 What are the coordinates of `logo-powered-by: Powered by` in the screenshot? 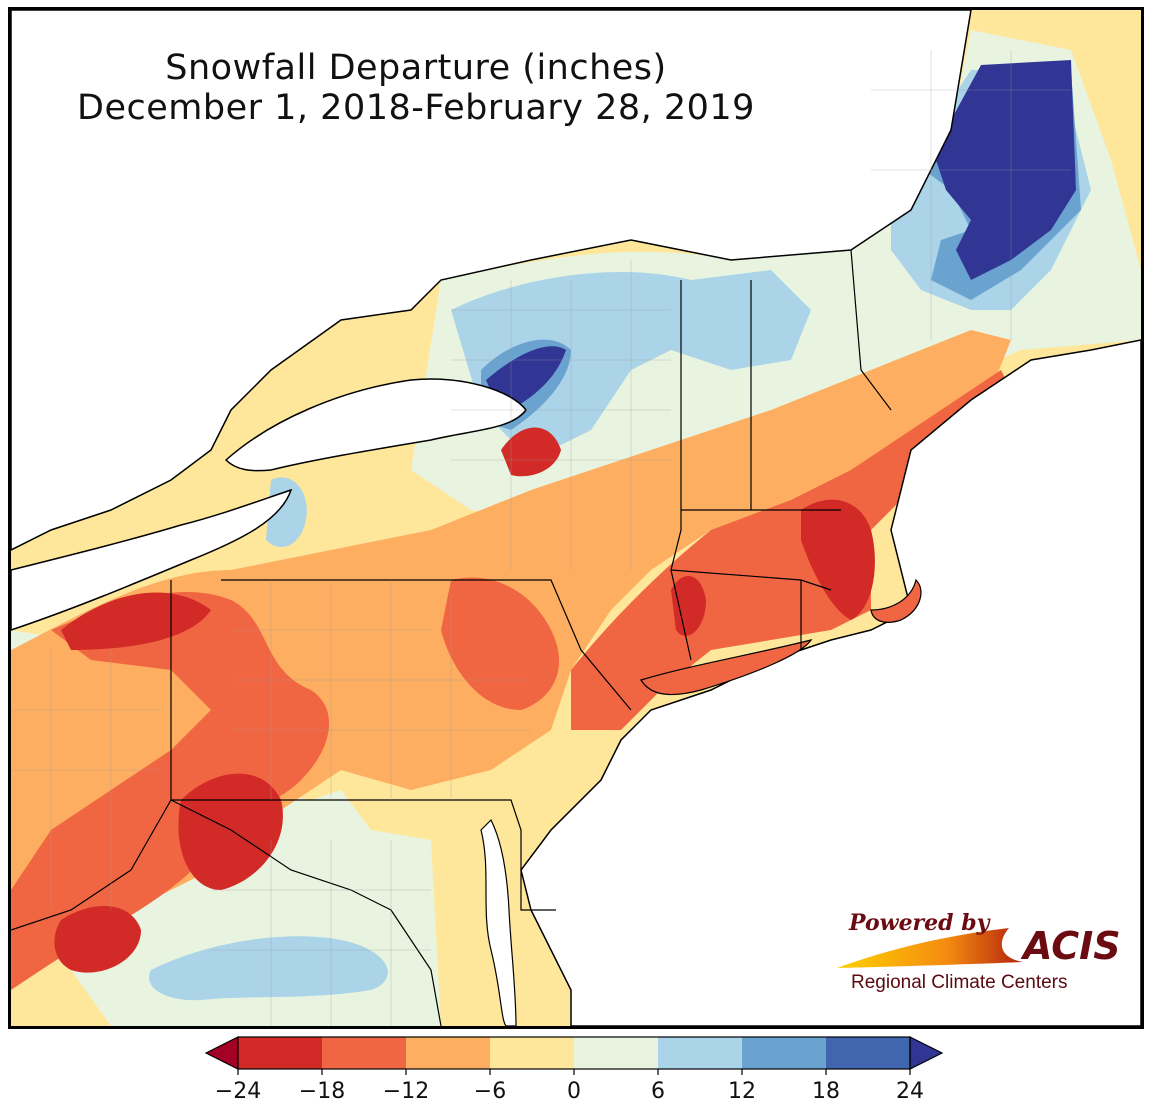 It's located at (919, 923).